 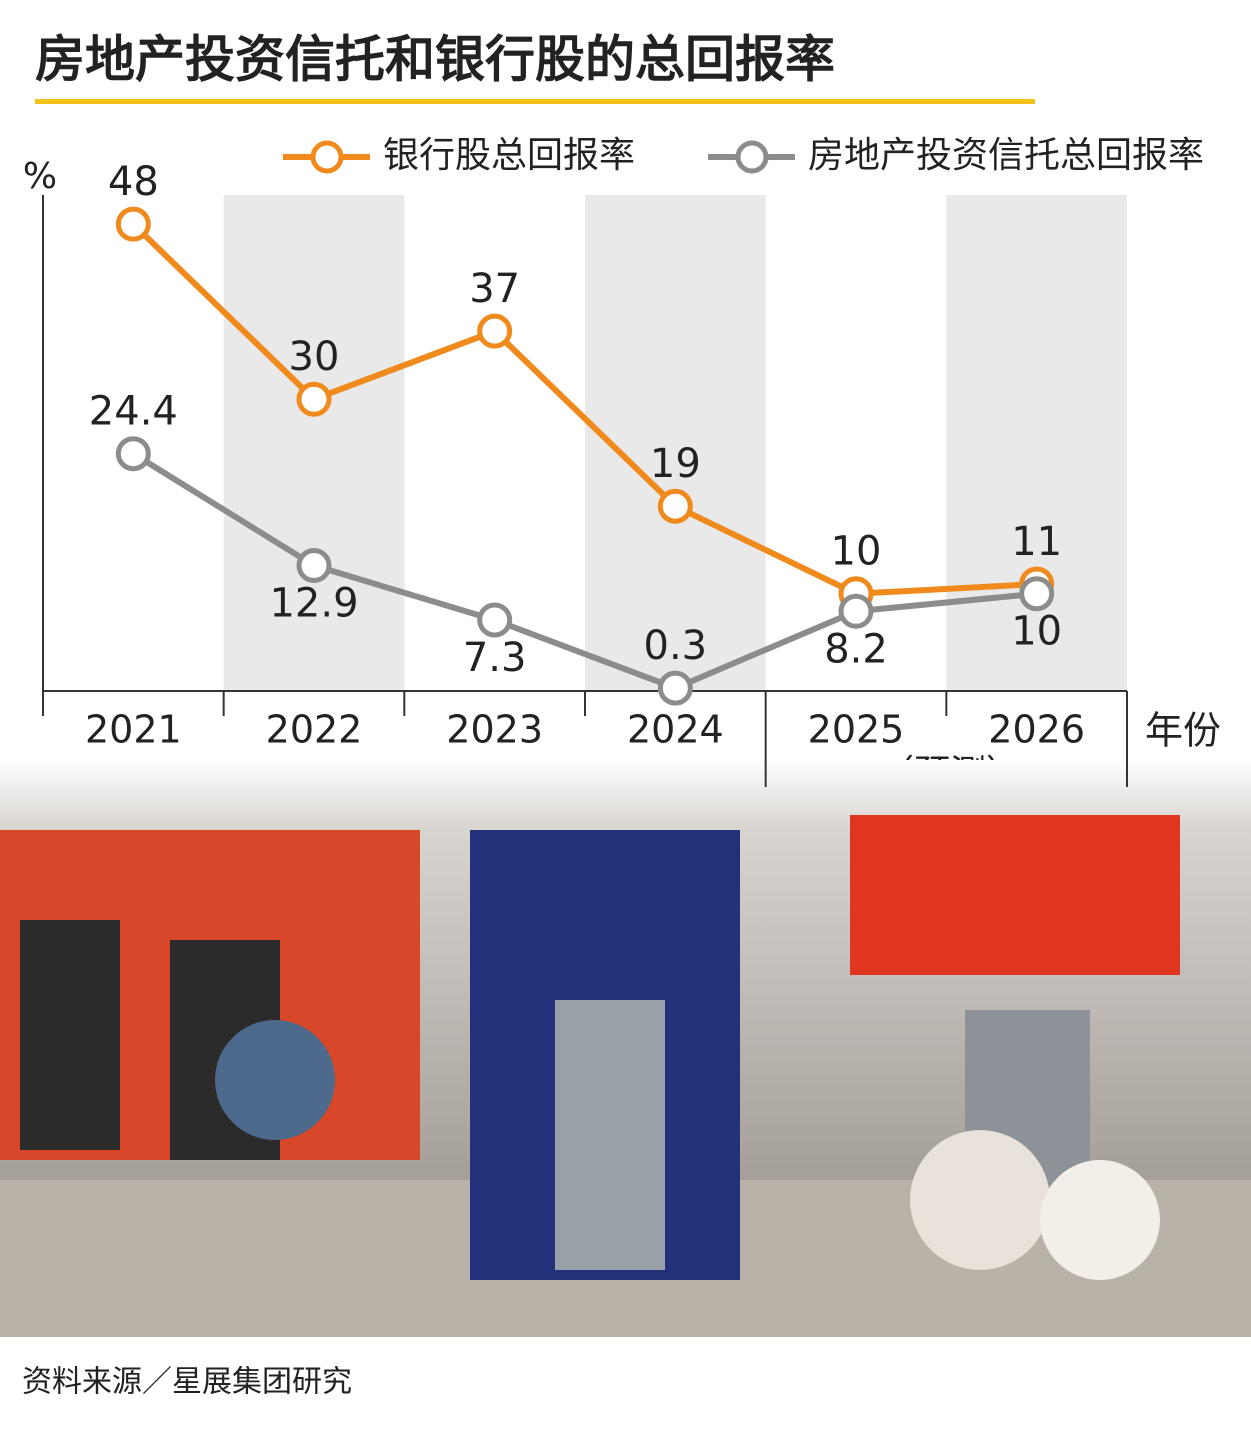 What do you see at coordinates (133, 730) in the screenshot?
I see `x-tick-label: 2021` at bounding box center [133, 730].